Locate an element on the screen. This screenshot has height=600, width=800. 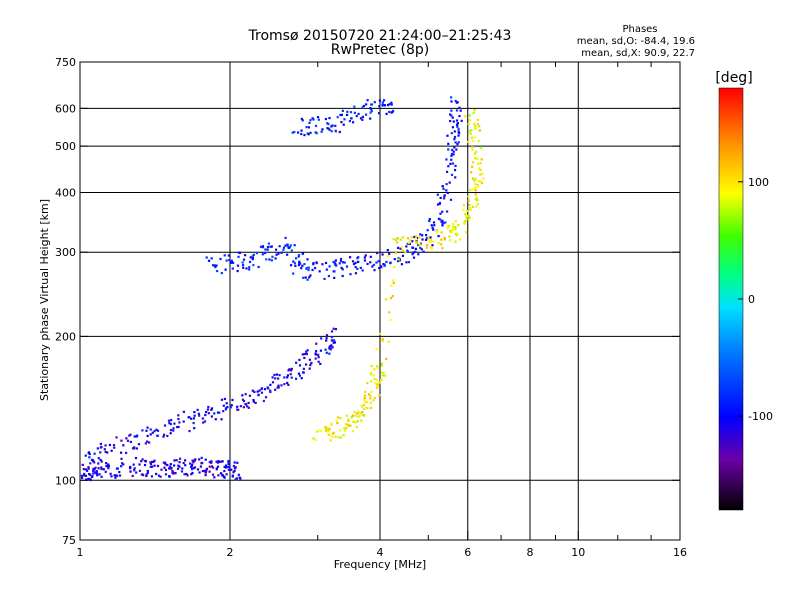
chart-subtitle: RwPretec (8p) is located at coordinates (380, 50).